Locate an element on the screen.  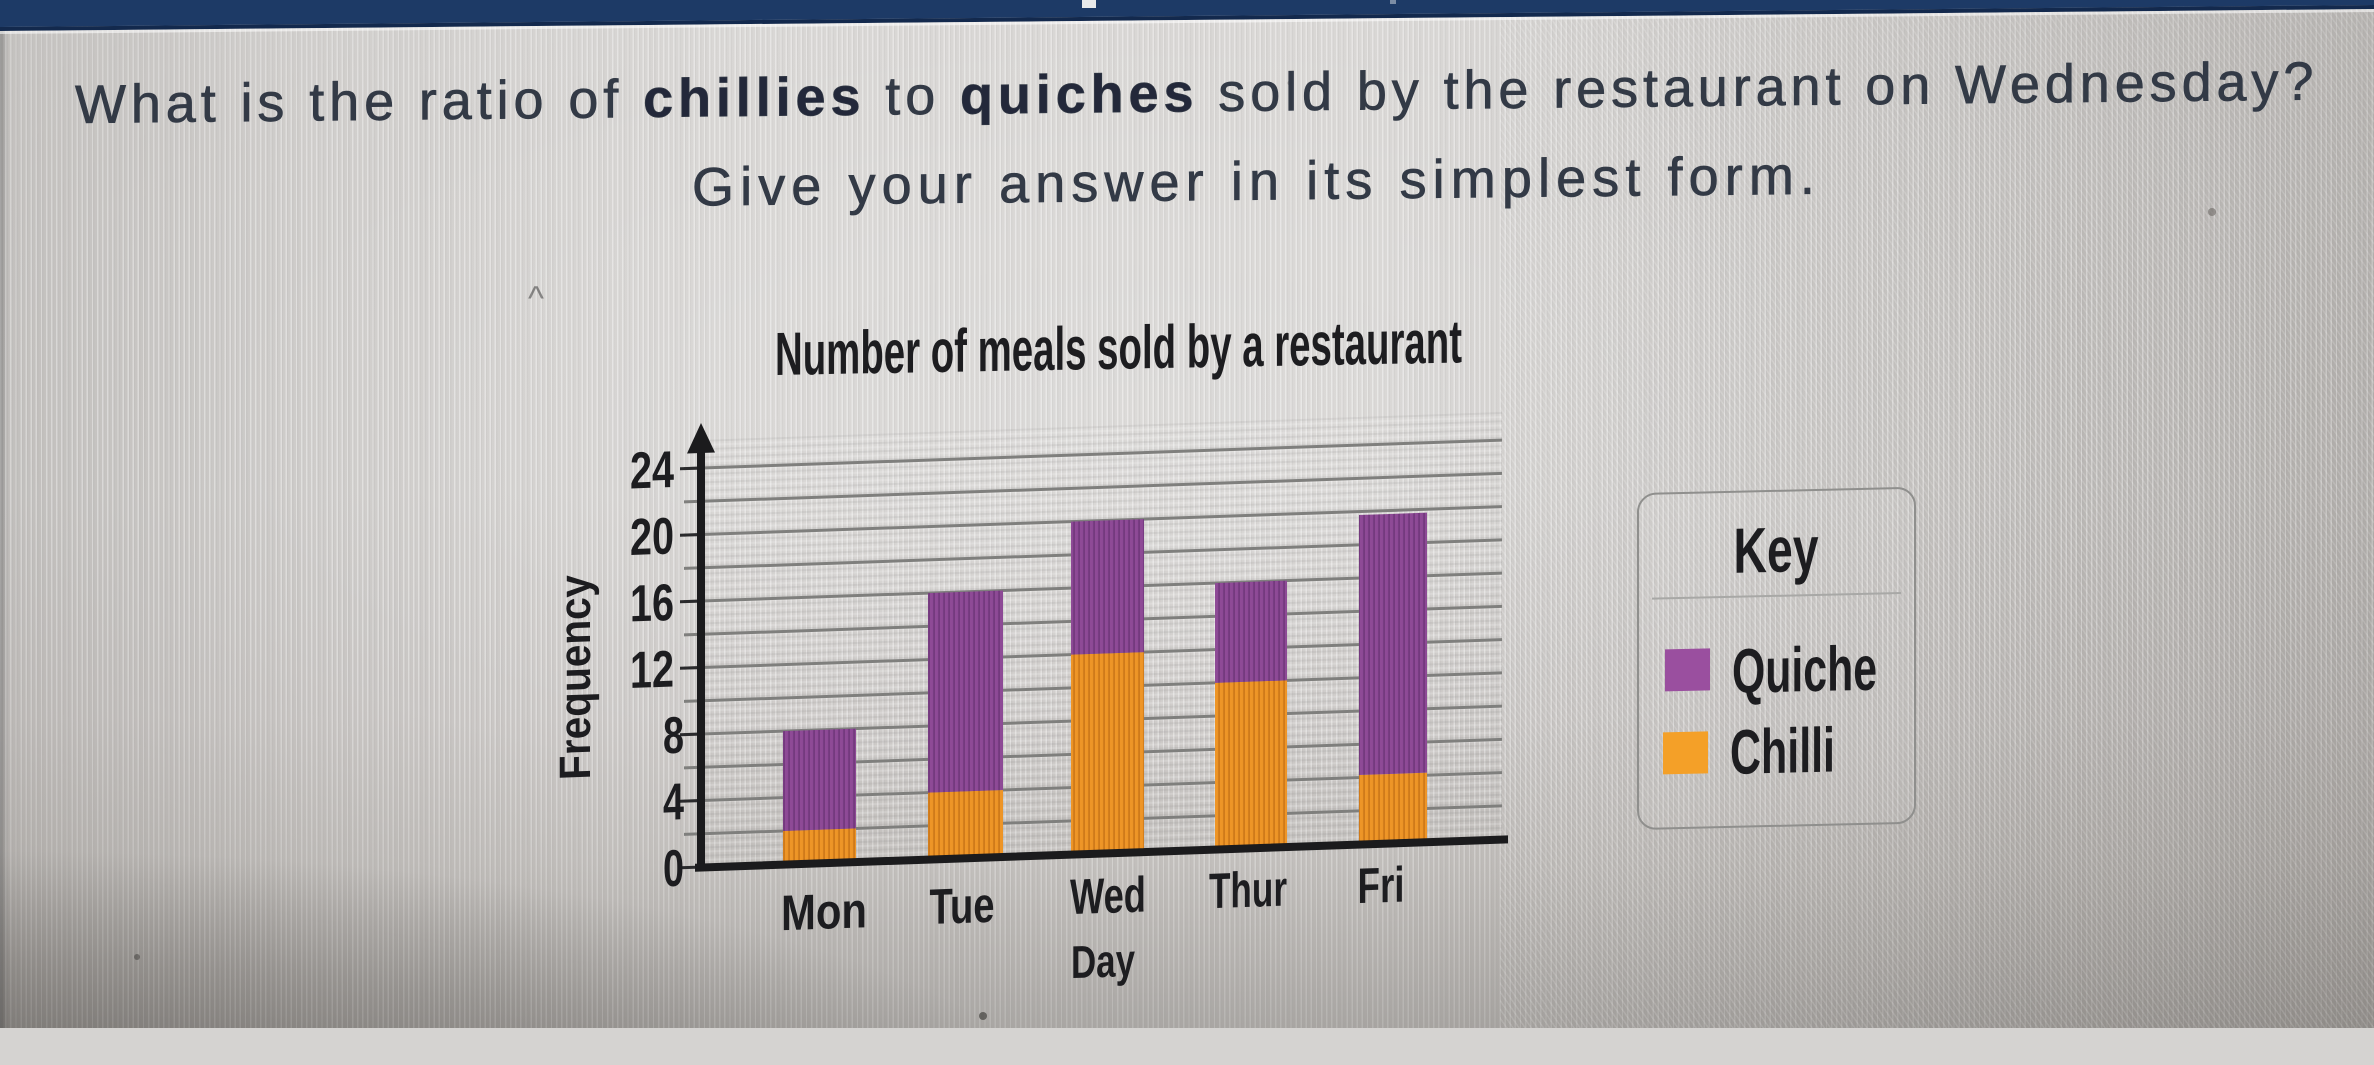
svg-text:Give your answer in its simple: Give your answer in its simplest form. is located at coordinates (1256, 182).